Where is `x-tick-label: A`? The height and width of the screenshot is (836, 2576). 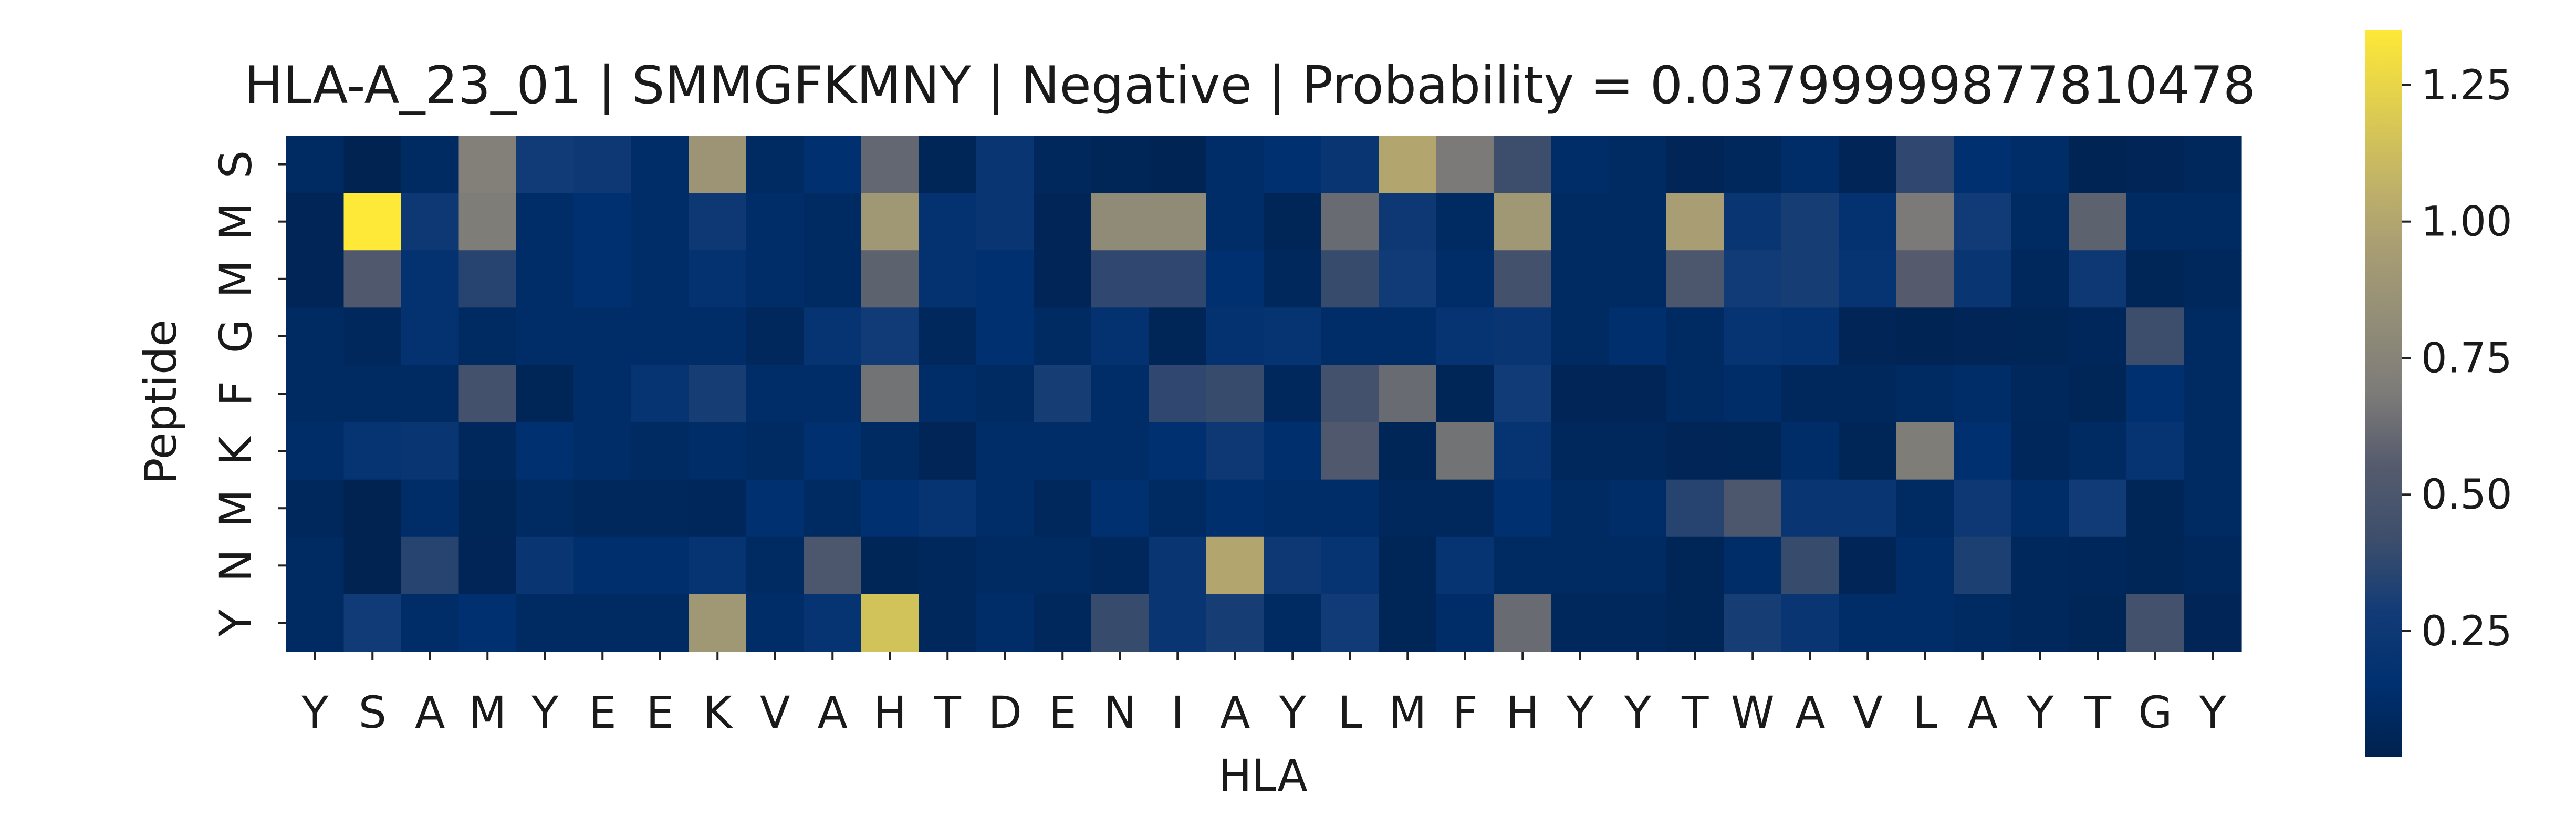
x-tick-label: A is located at coordinates (833, 712).